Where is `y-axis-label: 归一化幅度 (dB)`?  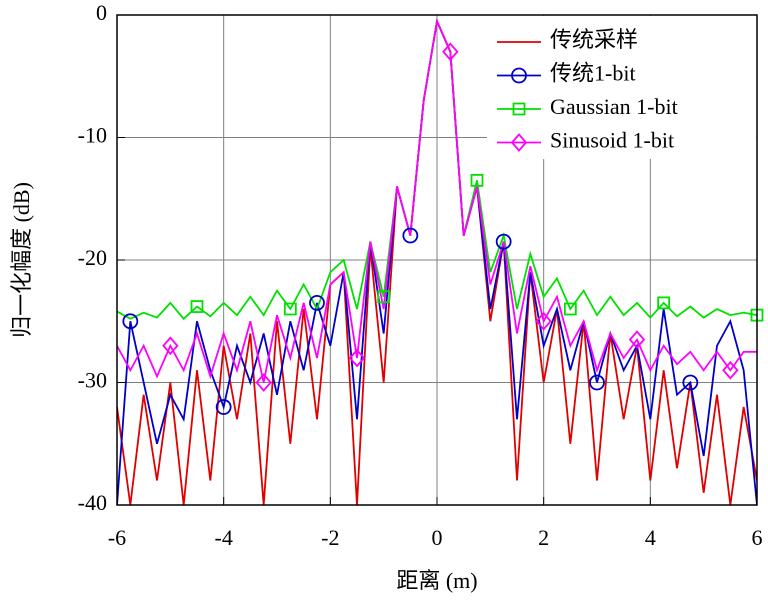
y-axis-label: 归一化幅度 (dB) is located at coordinates (21, 260).